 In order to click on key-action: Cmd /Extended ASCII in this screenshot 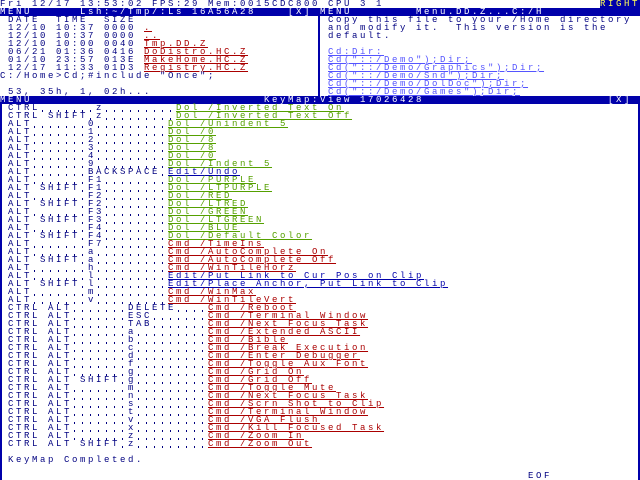, I will do `click(284, 332)`.